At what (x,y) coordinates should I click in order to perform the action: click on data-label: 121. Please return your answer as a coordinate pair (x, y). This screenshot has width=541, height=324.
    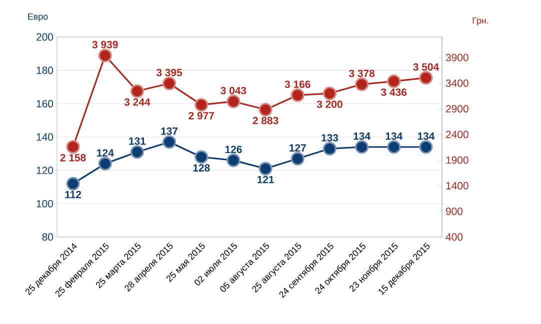
    Looking at the image, I should click on (265, 180).